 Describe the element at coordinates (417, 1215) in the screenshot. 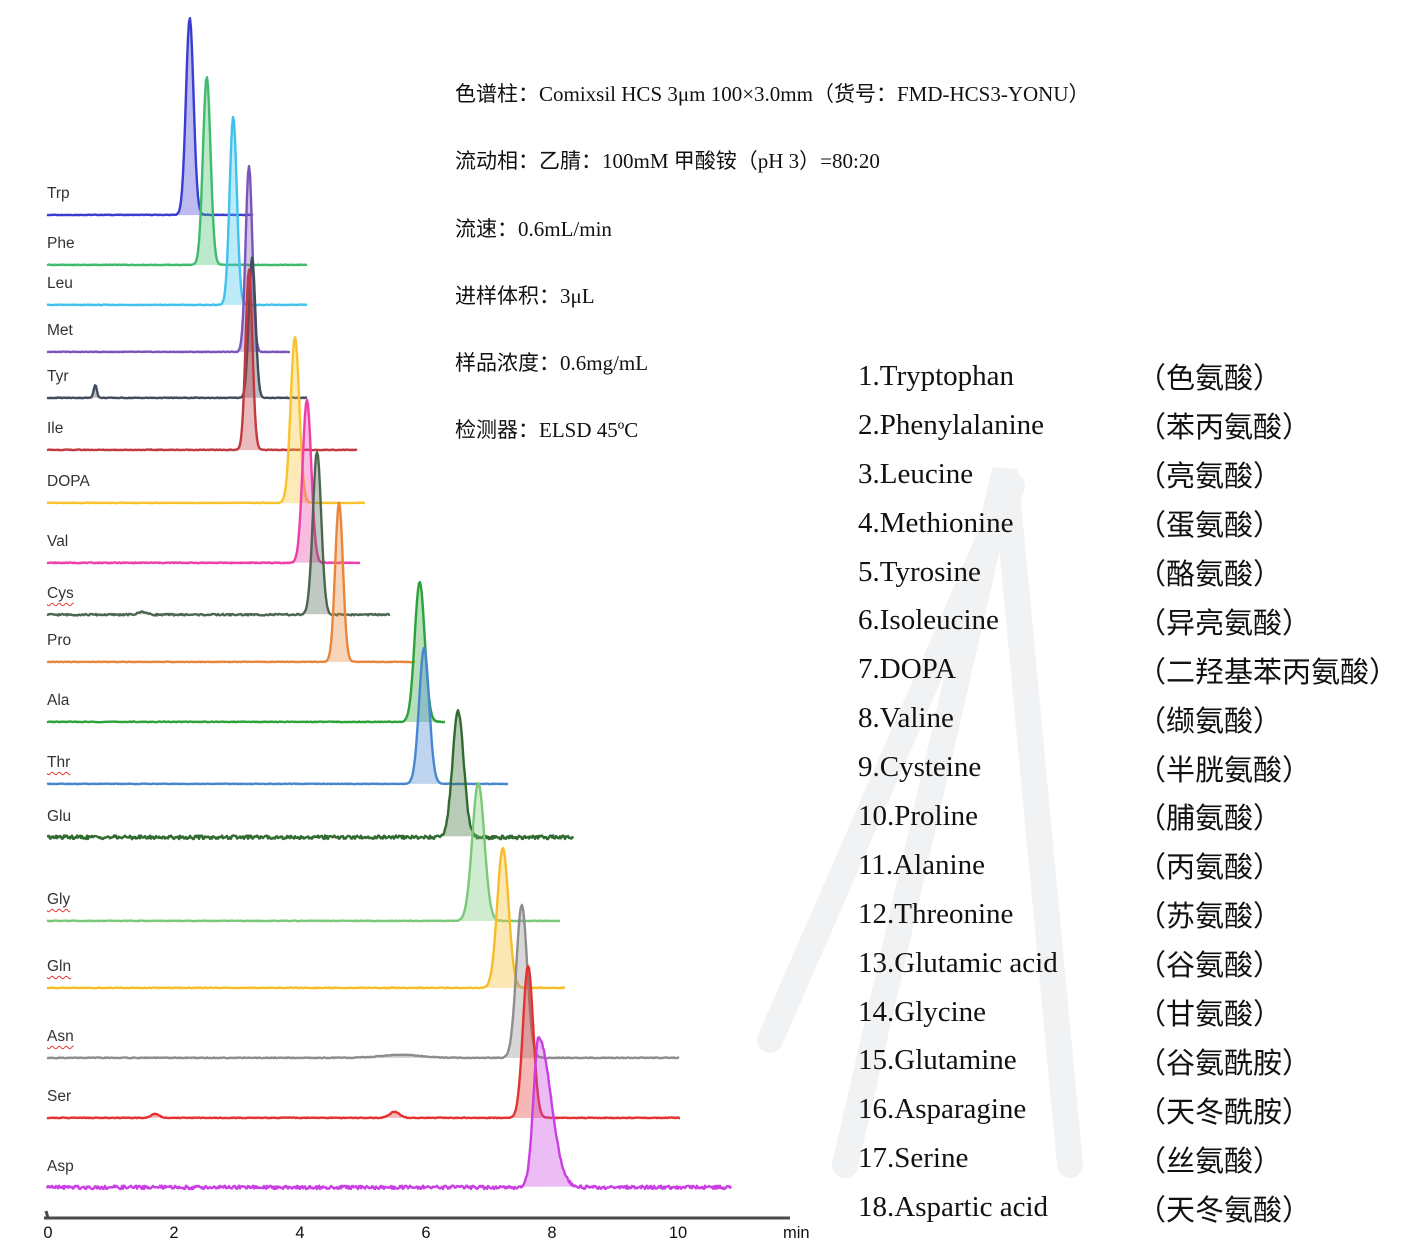

I see `x-axis-line` at that location.